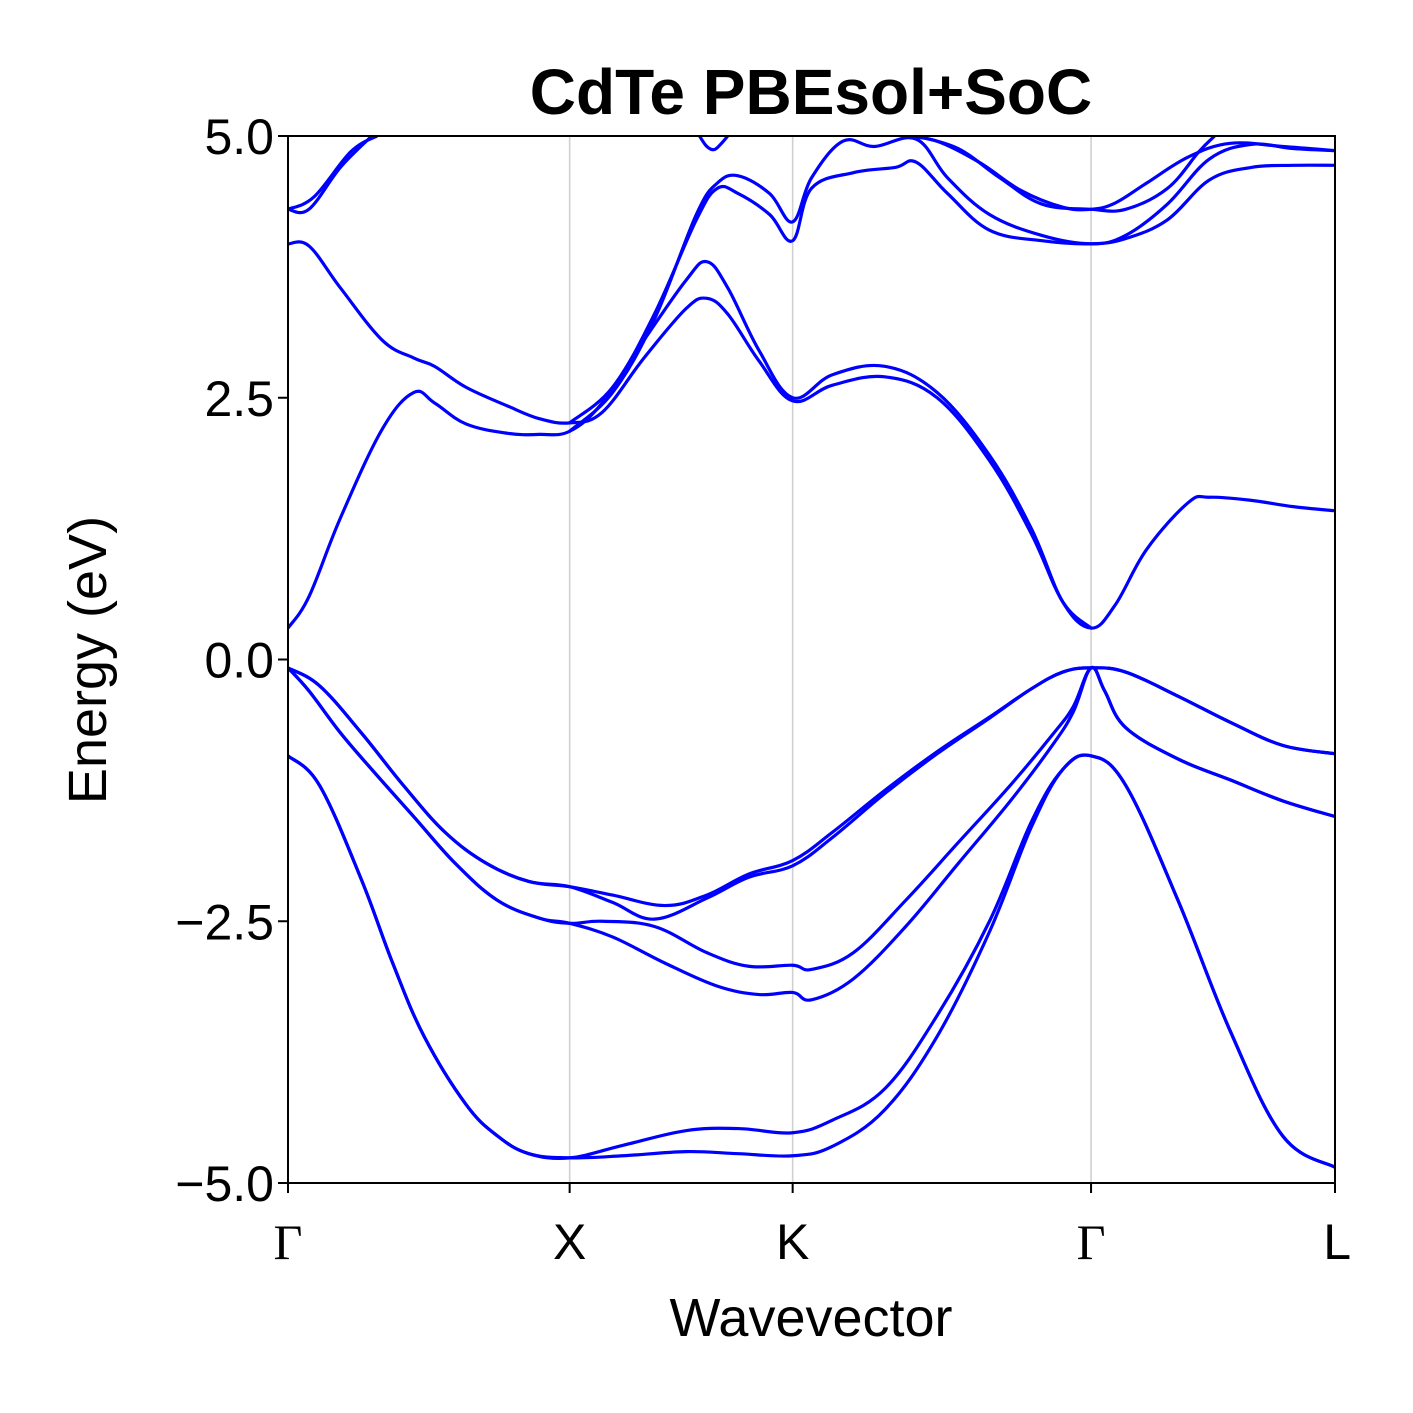 This screenshot has height=1413, width=1413. Describe the element at coordinates (239, 661) in the screenshot. I see `y-tick-label: 0.0` at that location.